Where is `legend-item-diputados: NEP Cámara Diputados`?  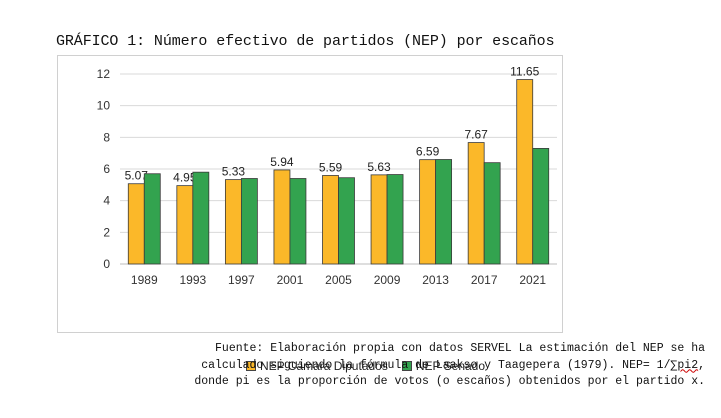 legend-item-diputados: NEP Cámara Diputados is located at coordinates (317, 366).